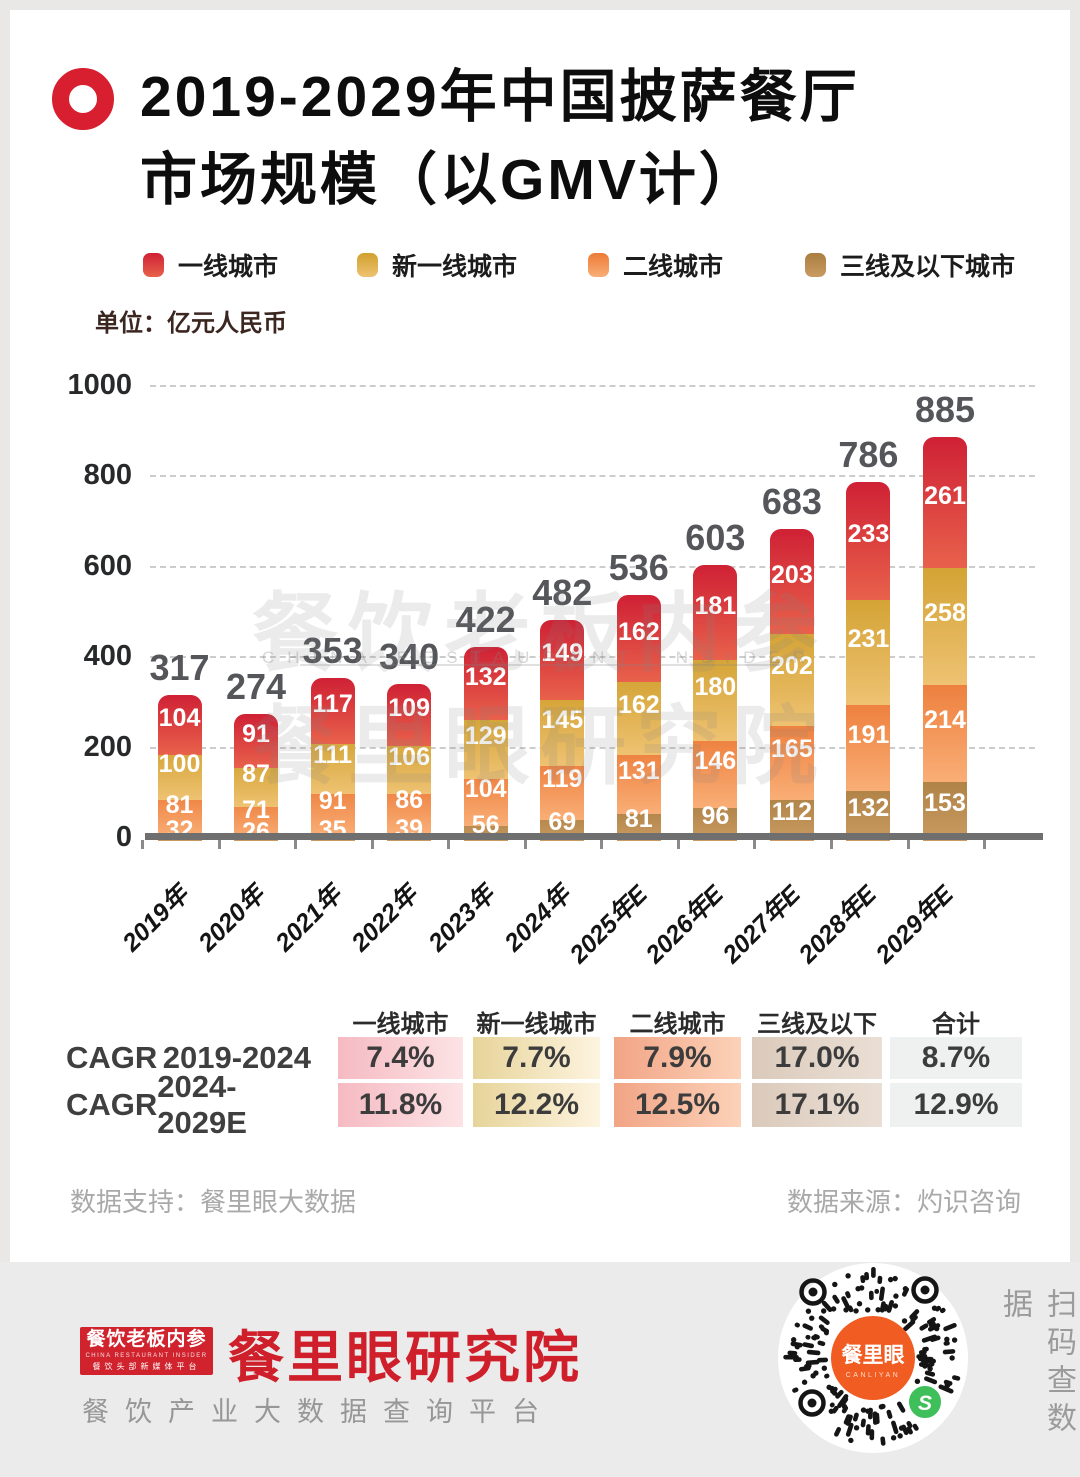 The image size is (1080, 1477). What do you see at coordinates (485, 735) in the screenshot?
I see `bar-segment-value: 129` at bounding box center [485, 735].